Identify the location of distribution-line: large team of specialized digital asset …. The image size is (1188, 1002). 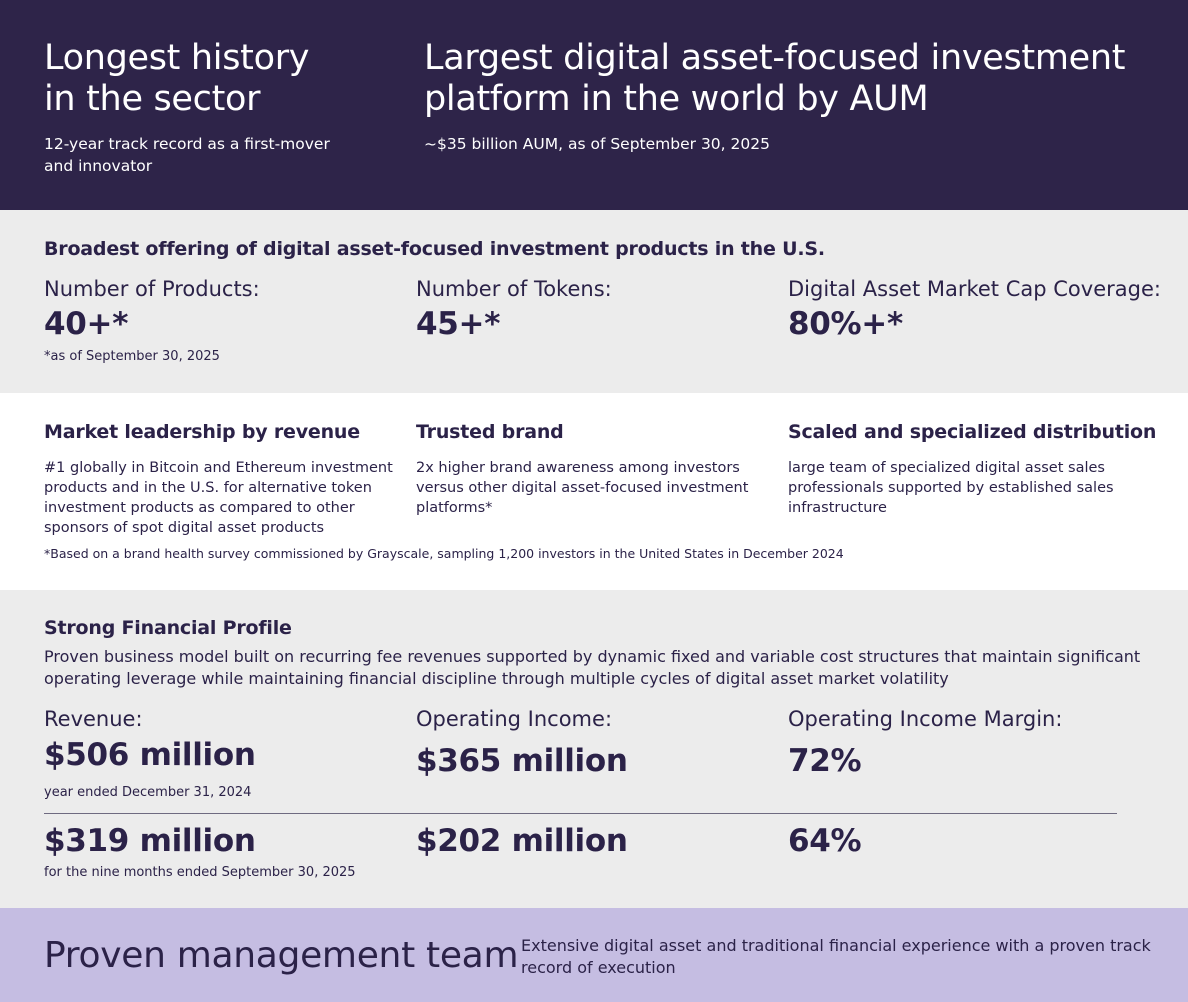
(946, 468).